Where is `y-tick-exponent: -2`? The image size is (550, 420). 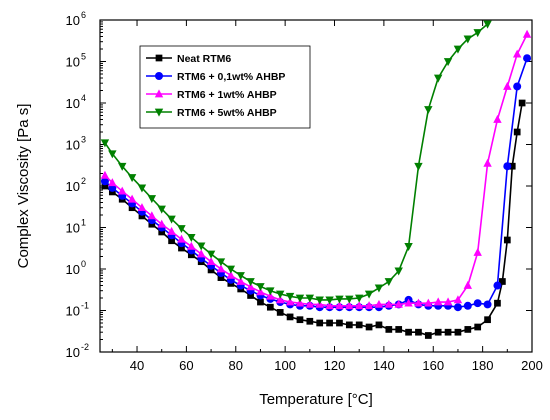
y-tick-exponent: -2 is located at coordinates (85, 347).